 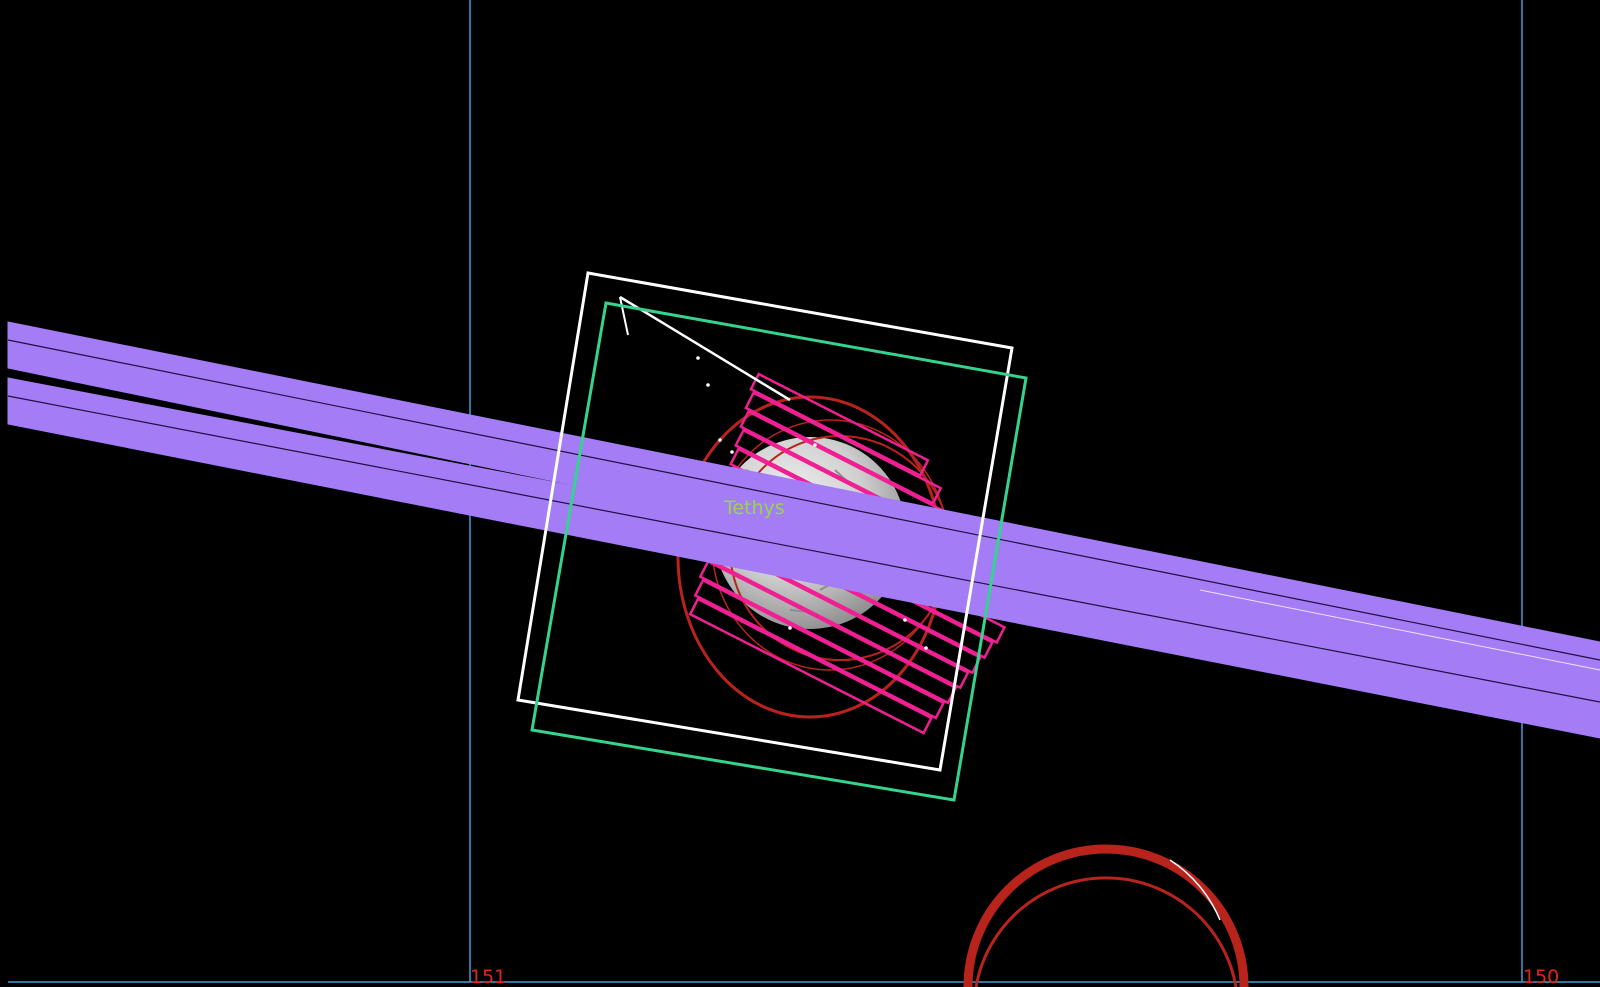 I want to click on target-label: Tethys, so click(x=754, y=508).